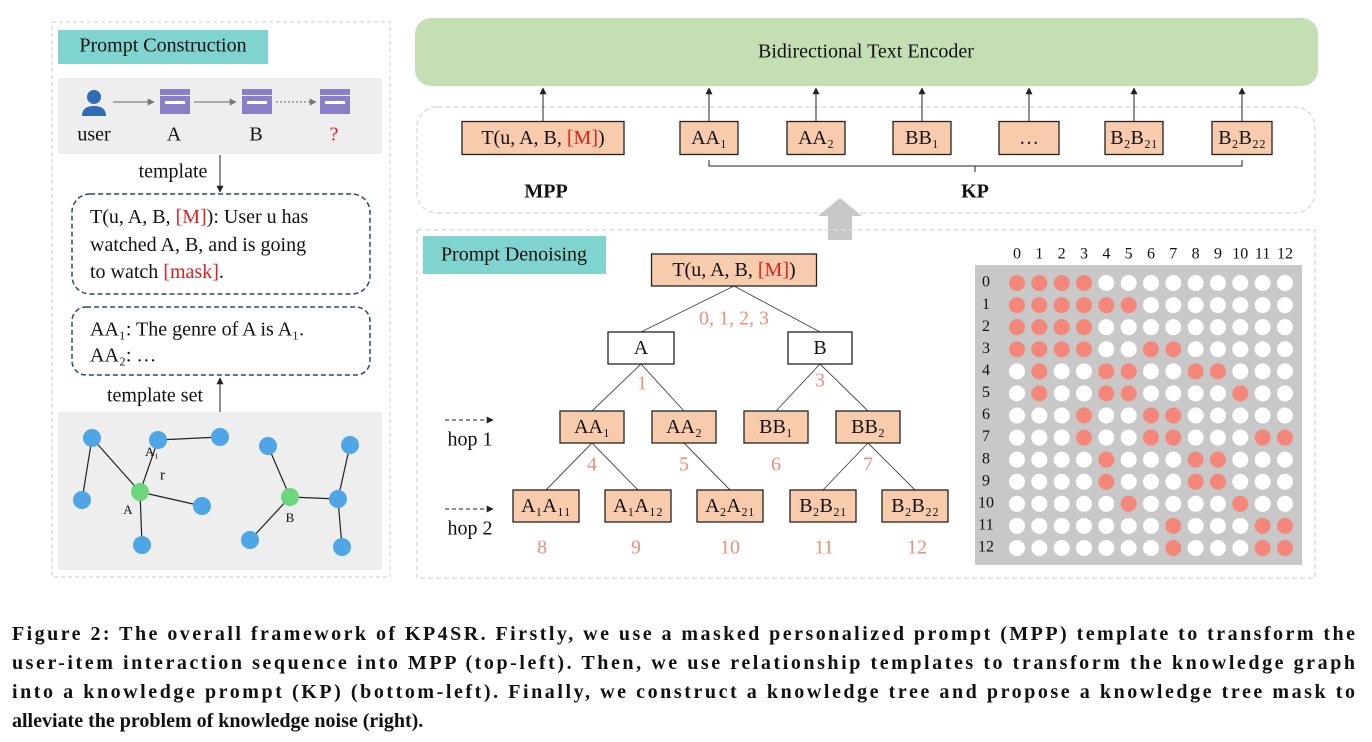 This screenshot has width=1372, height=742. What do you see at coordinates (258, 217) in the screenshot?
I see `text-part: ): User u has` at bounding box center [258, 217].